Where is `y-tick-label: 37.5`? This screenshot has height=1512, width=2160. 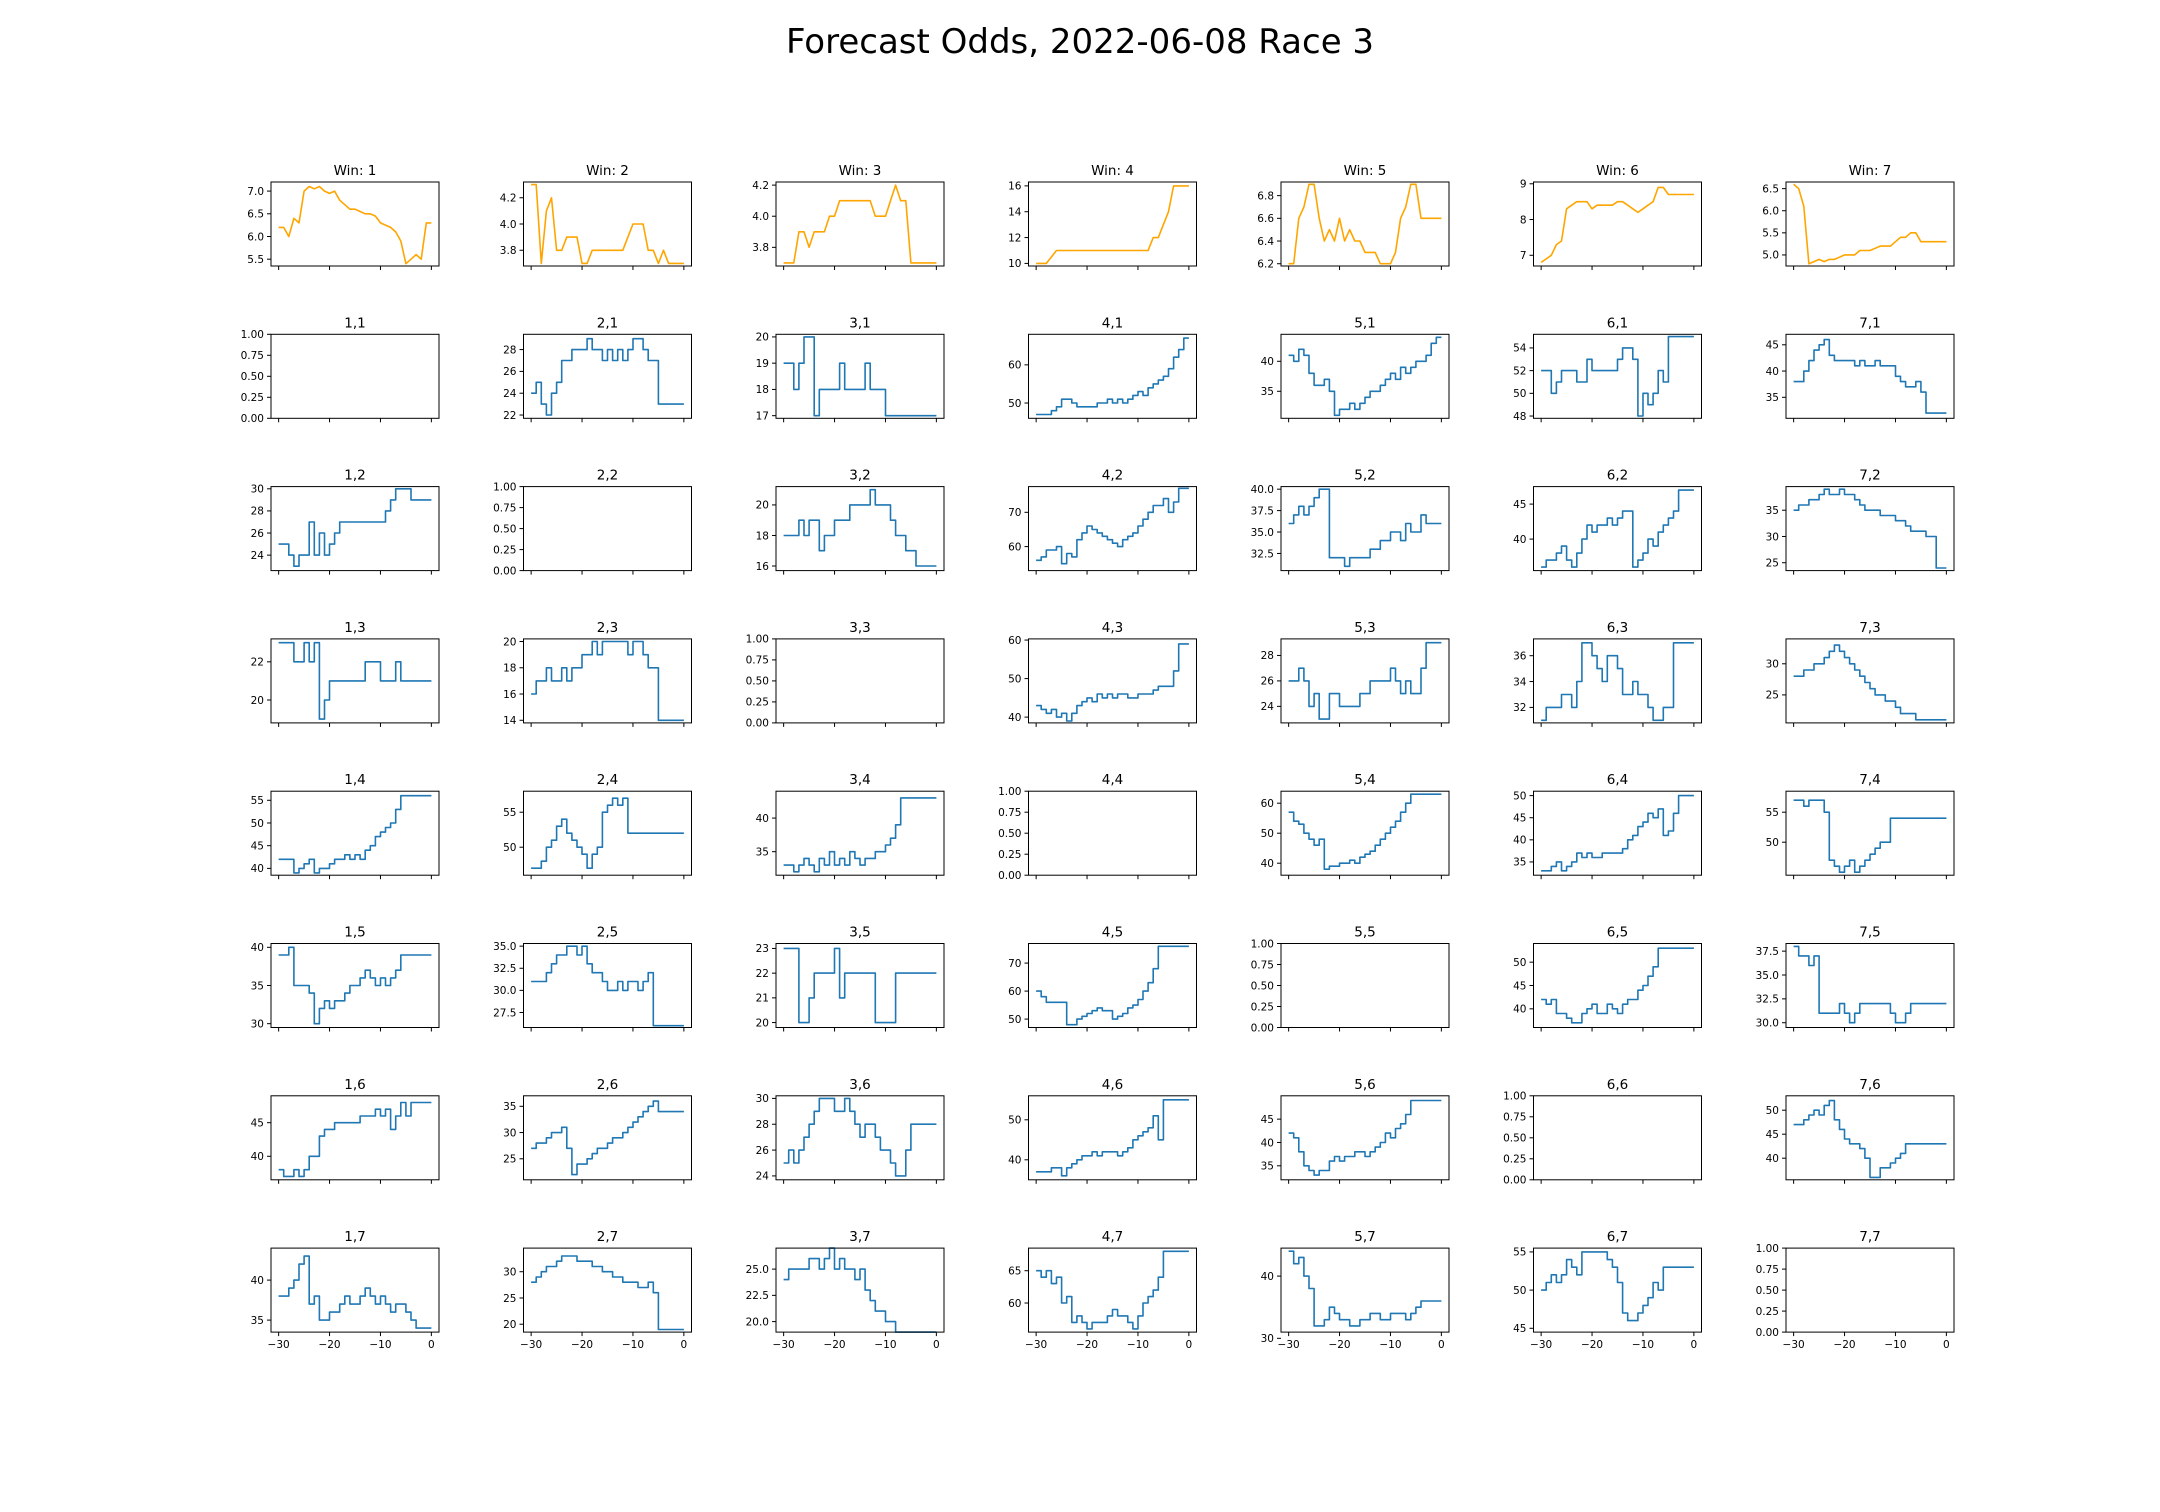
y-tick-label: 37.5 is located at coordinates (1767, 952).